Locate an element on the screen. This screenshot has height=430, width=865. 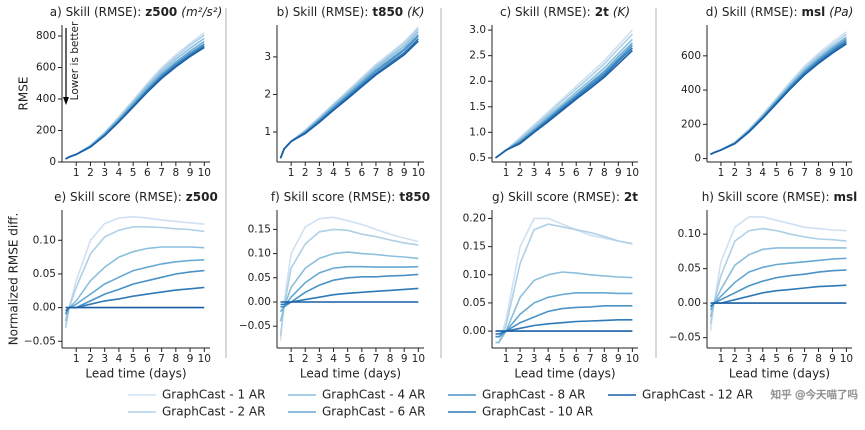
y-tick-label: −0.05 is located at coordinates (40, 341).